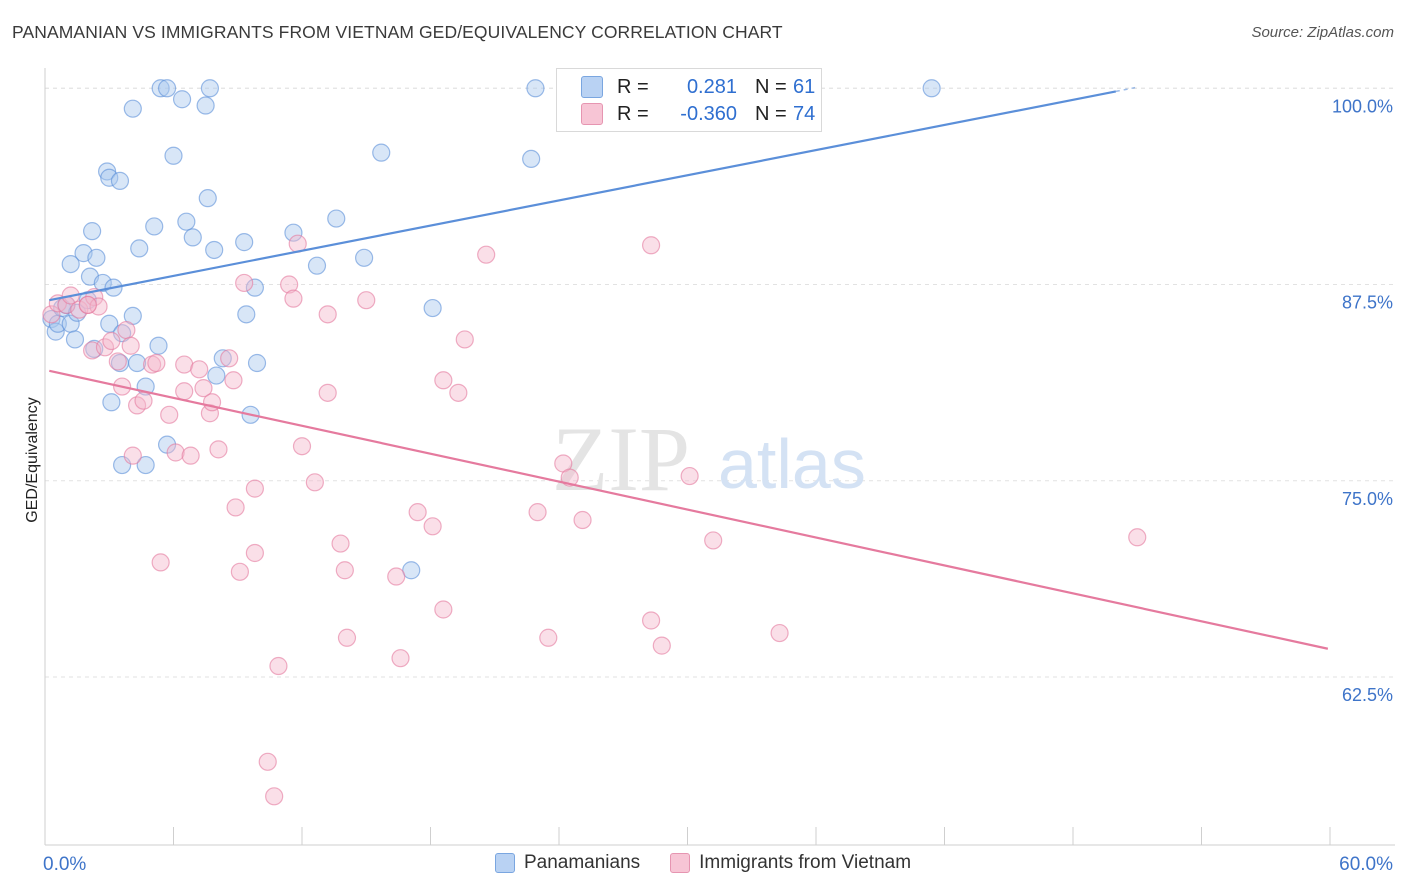  What do you see at coordinates (592, 87) in the screenshot?
I see `stats-swatch-blue` at bounding box center [592, 87].